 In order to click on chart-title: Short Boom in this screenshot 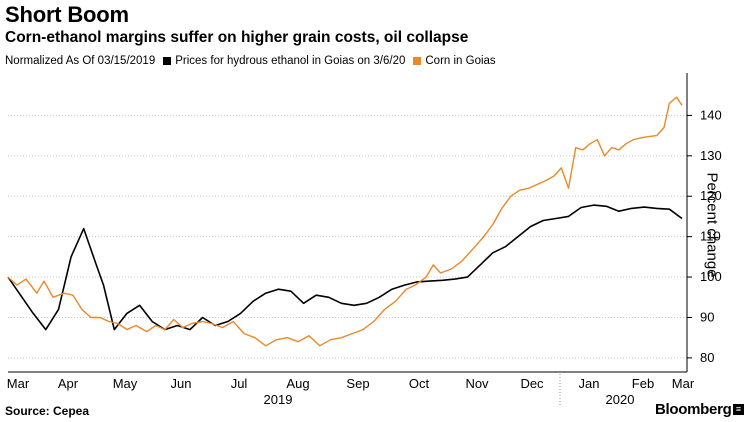, I will do `click(67, 14)`.